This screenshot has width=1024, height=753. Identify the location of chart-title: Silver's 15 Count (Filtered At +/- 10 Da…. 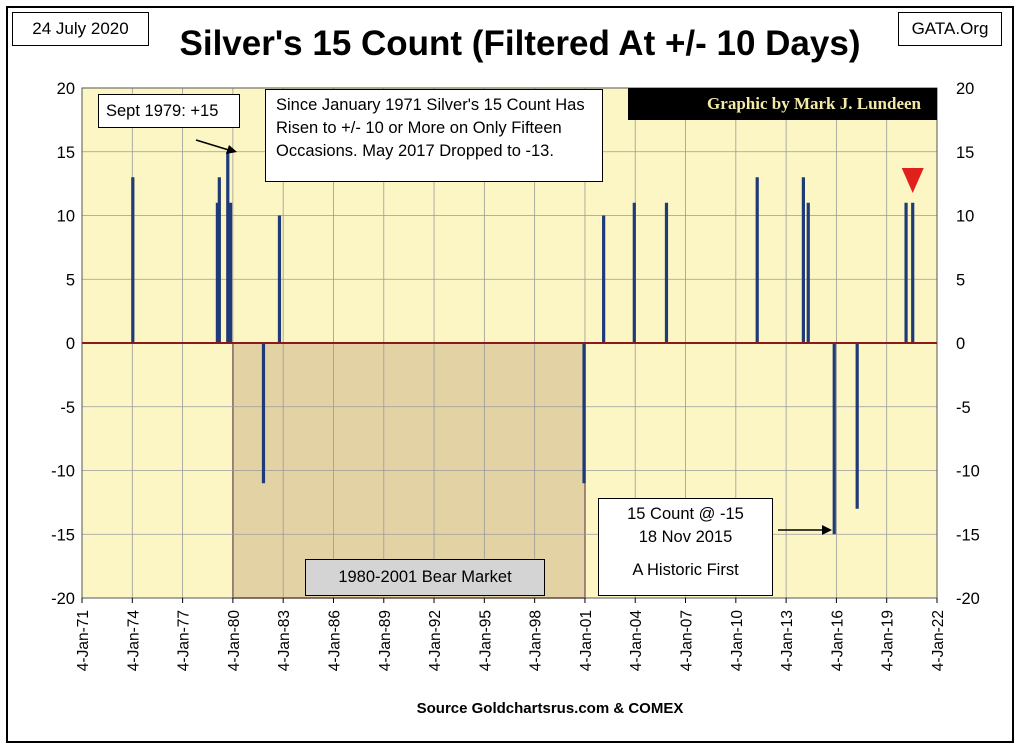
(520, 43).